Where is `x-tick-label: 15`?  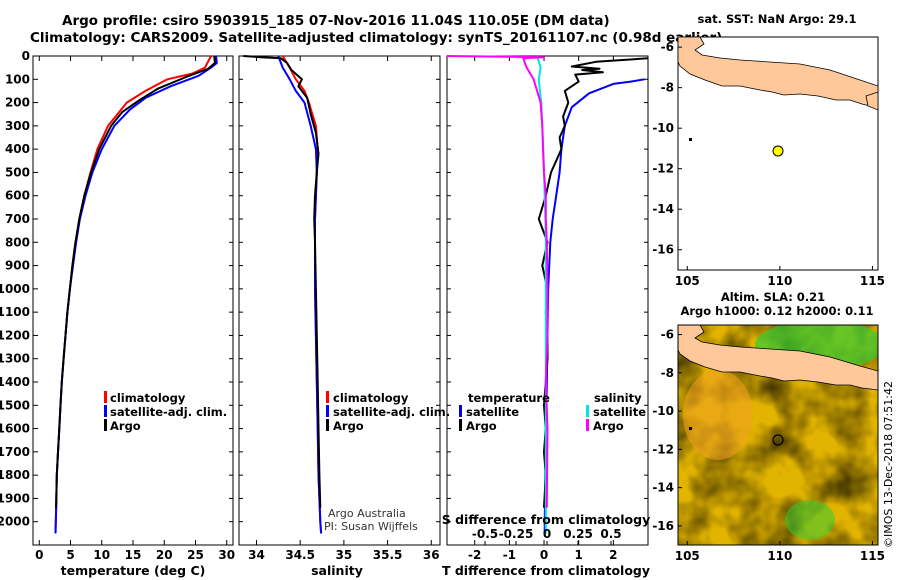 x-tick-label: 15 is located at coordinates (133, 555).